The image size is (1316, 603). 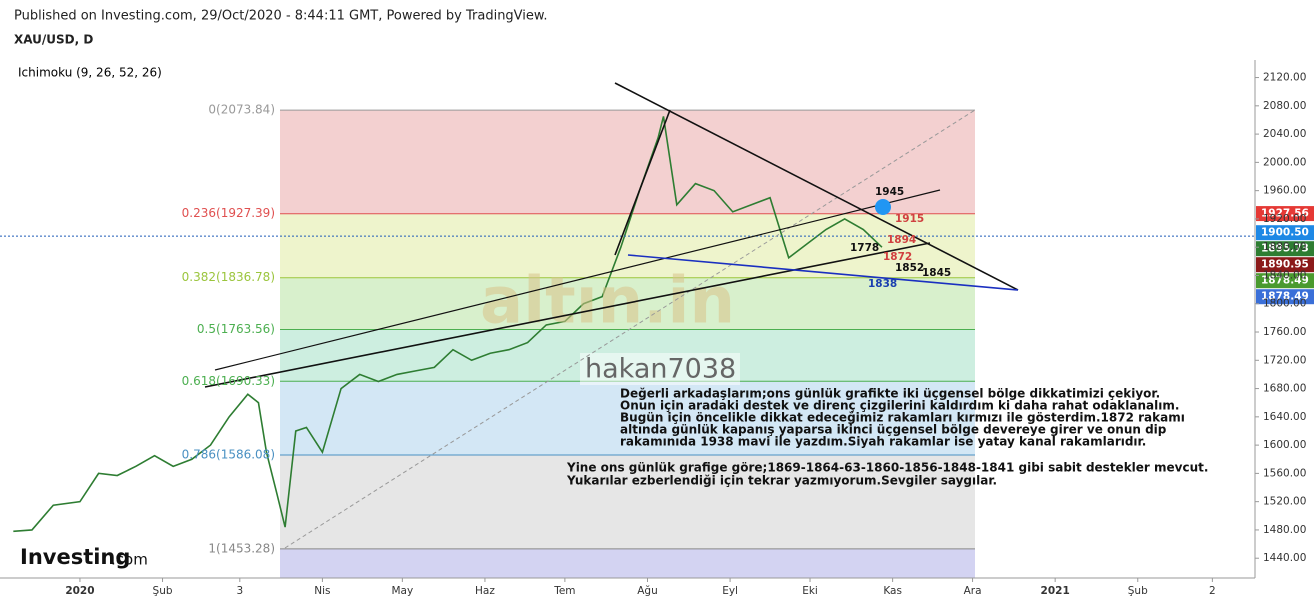 What do you see at coordinates (564, 591) in the screenshot?
I see `x-tick-label: Tem` at bounding box center [564, 591].